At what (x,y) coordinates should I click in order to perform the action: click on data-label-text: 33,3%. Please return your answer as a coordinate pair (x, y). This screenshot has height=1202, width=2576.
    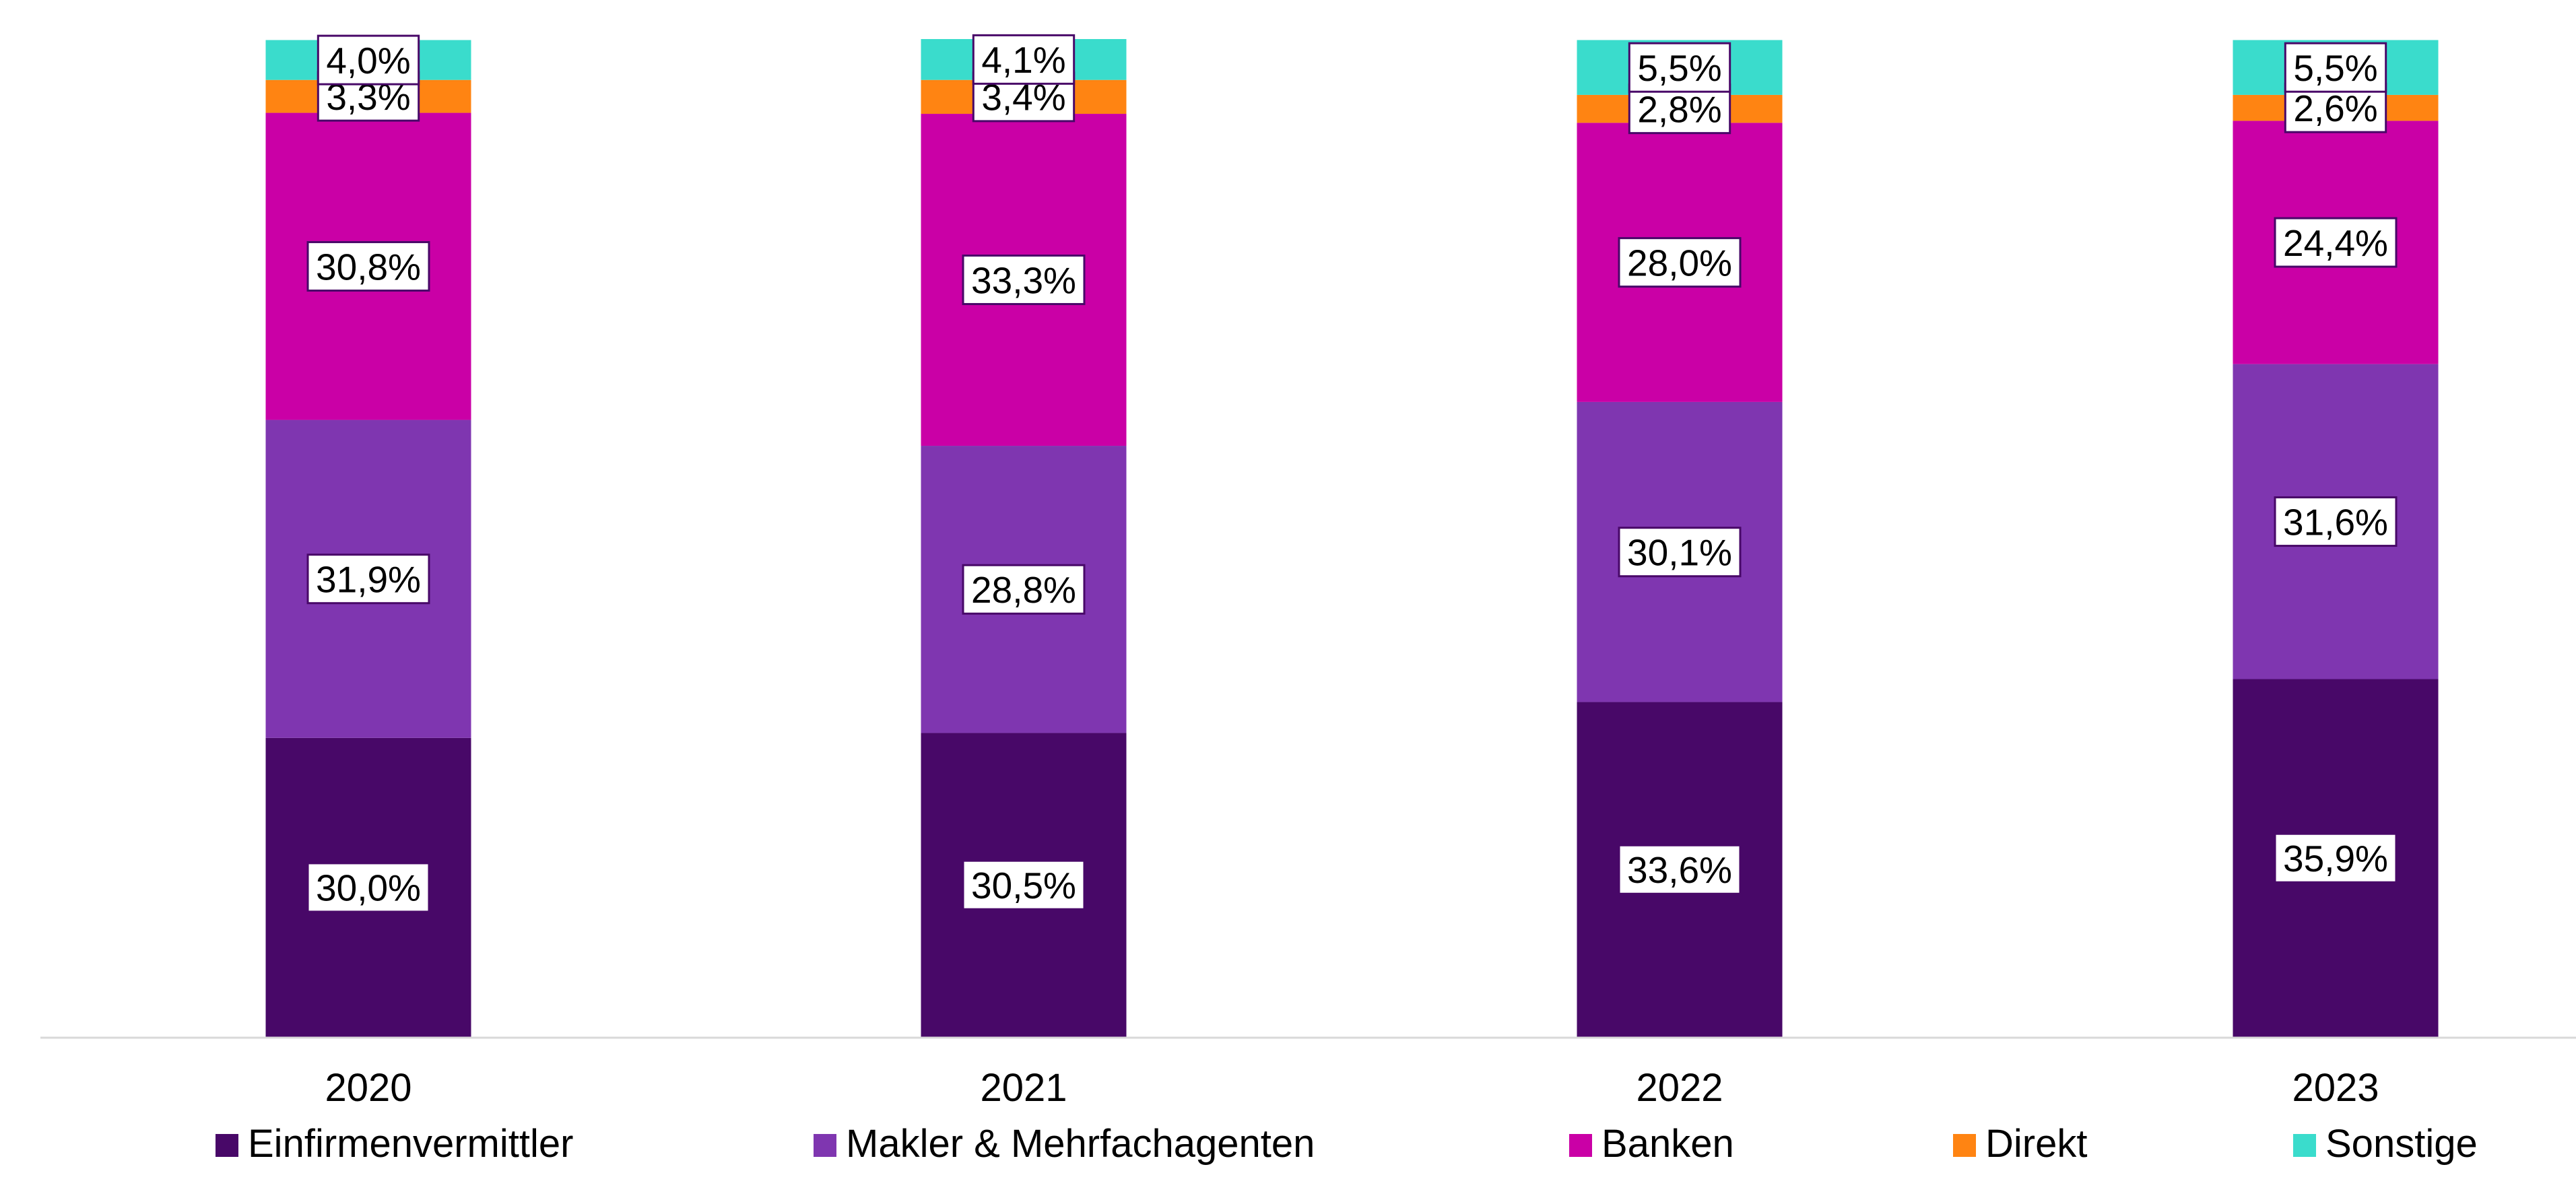
    Looking at the image, I should click on (1023, 280).